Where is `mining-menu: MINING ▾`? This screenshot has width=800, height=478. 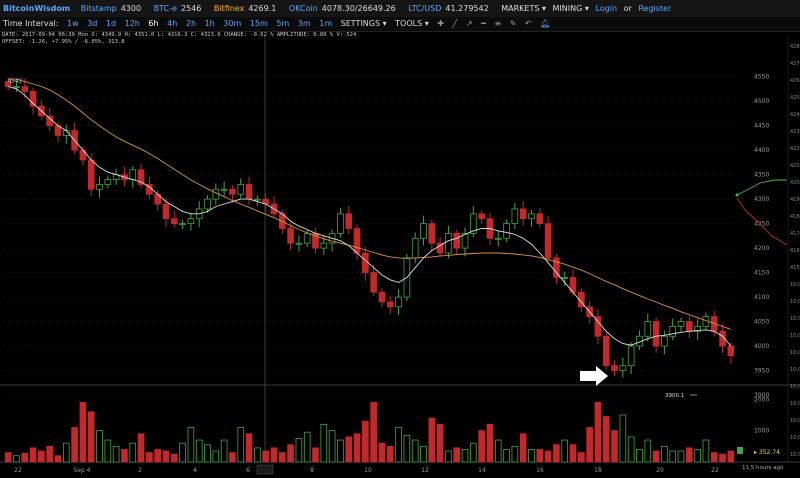 mining-menu: MINING ▾ is located at coordinates (570, 8).